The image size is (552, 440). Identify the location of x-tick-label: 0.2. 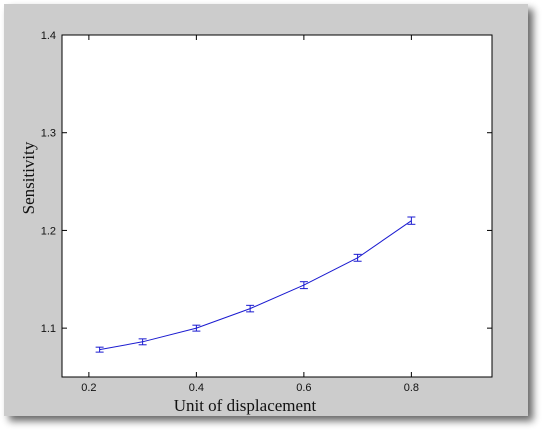
(88, 388).